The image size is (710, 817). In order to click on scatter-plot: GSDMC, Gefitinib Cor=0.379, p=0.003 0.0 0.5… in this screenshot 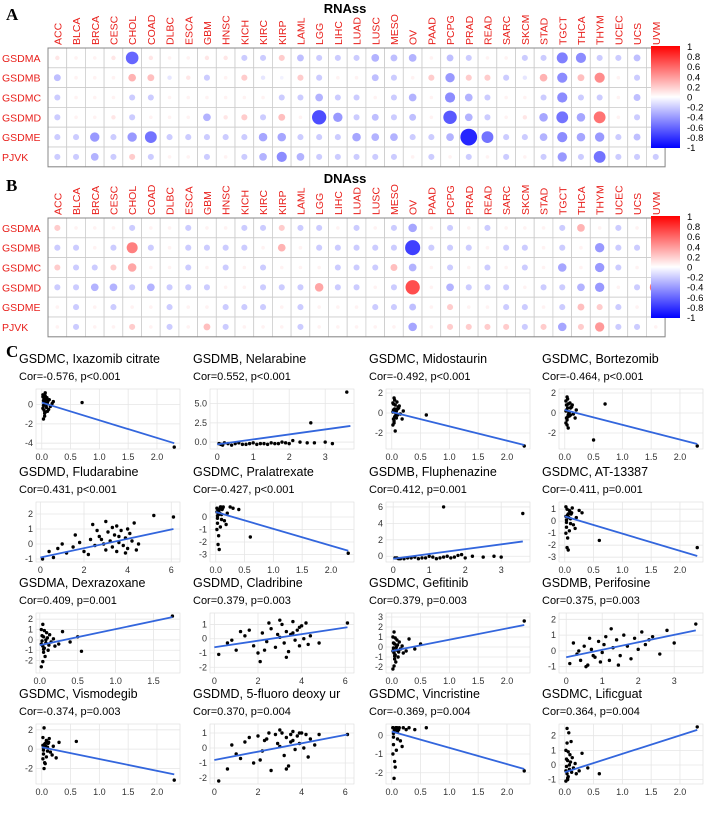, I will do `click(450, 631)`.